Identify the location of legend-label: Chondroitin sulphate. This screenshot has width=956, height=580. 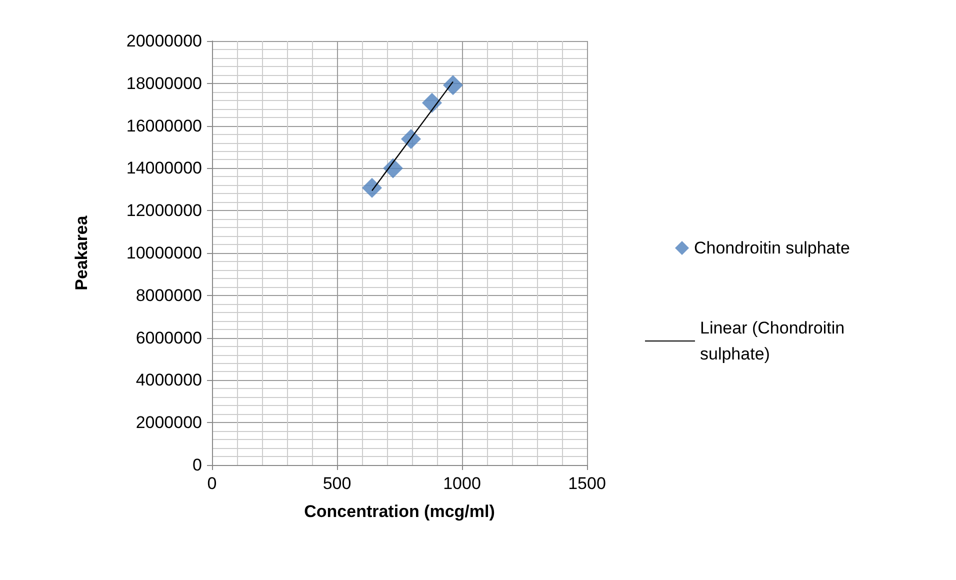
(772, 248).